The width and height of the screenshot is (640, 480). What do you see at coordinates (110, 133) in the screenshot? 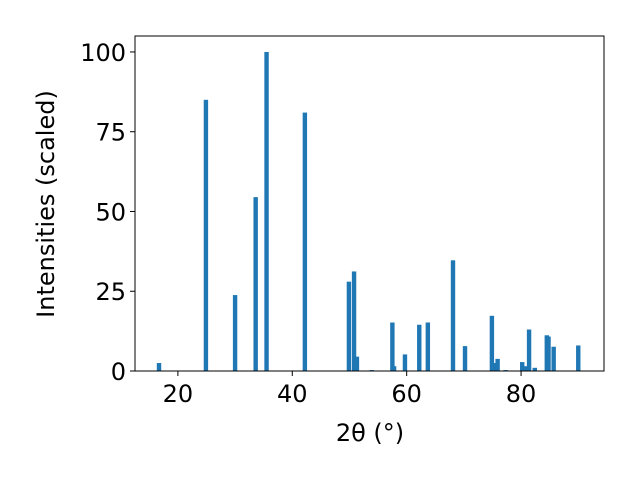
I see `y-tick-label: 75` at bounding box center [110, 133].